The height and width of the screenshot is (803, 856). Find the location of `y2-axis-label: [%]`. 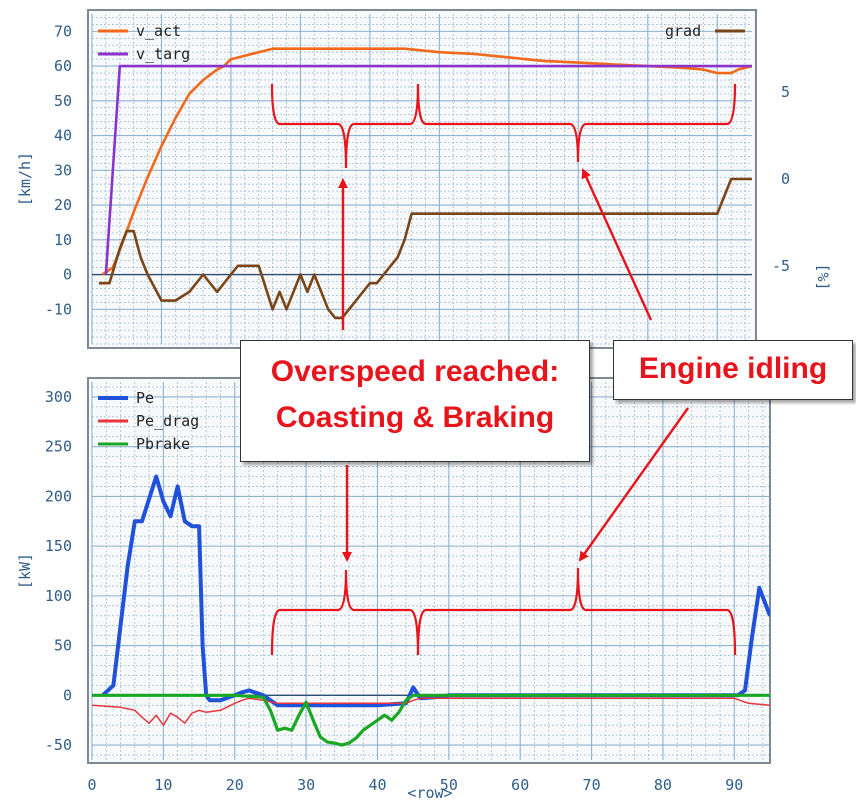

y2-axis-label: [%] is located at coordinates (823, 276).